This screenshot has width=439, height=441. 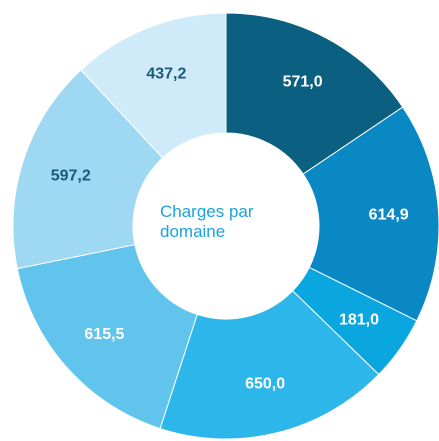 What do you see at coordinates (207, 221) in the screenshot?
I see `chart-title: Charges par domaine` at bounding box center [207, 221].